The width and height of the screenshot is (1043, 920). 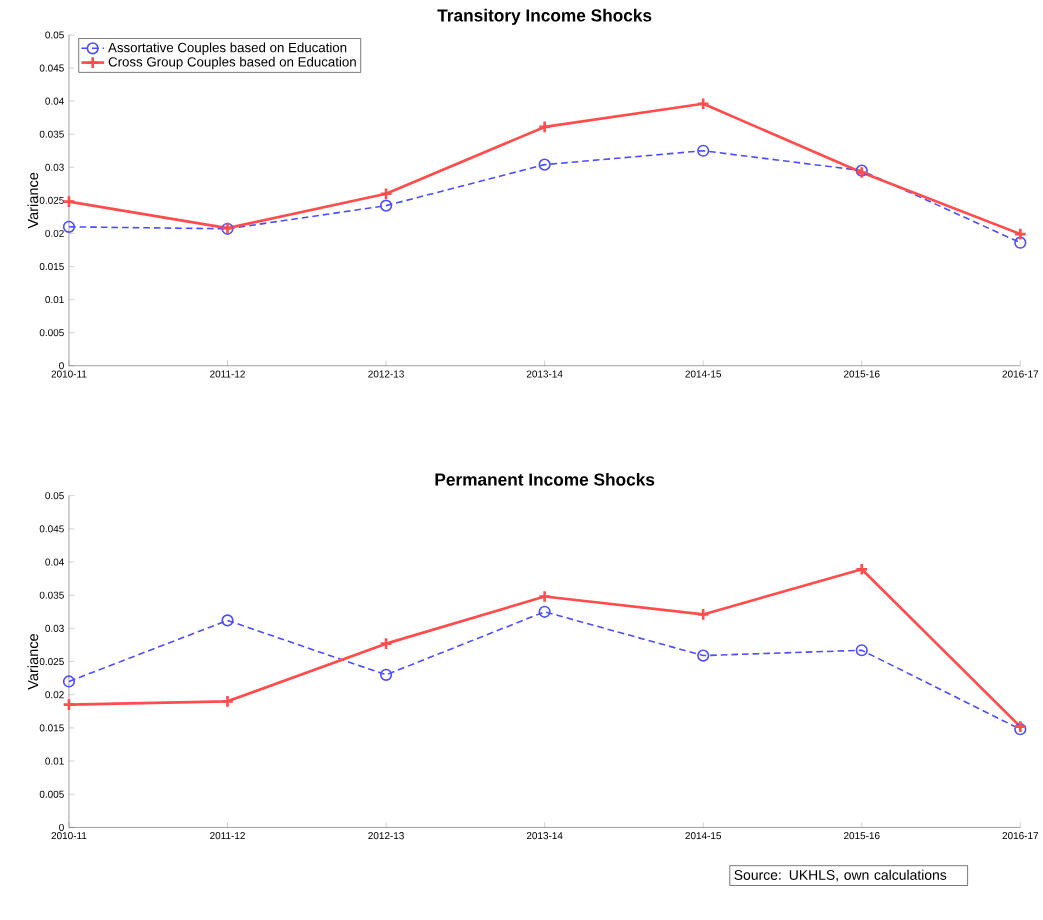 I want to click on source-note: Source: UKHLS, own calculations, so click(x=840, y=875).